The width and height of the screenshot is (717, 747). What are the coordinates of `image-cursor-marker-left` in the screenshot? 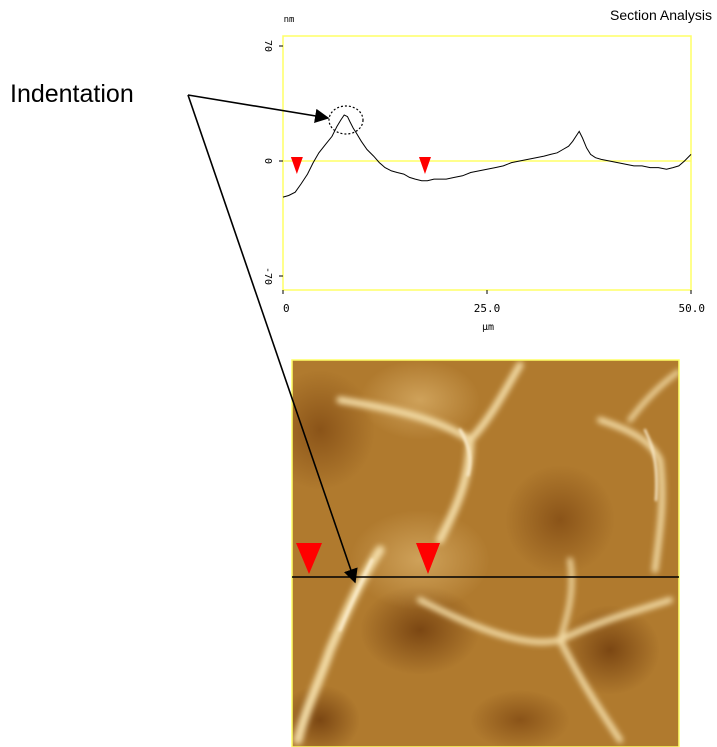 It's located at (309, 558).